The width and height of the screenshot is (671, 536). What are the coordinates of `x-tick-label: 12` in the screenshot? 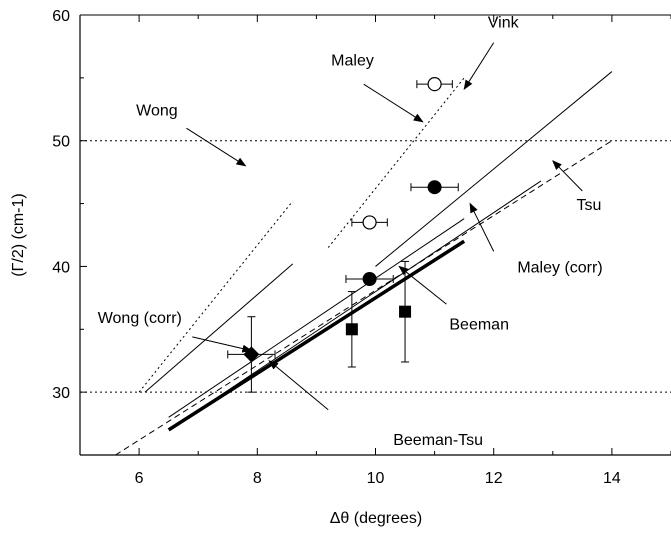 It's located at (494, 478).